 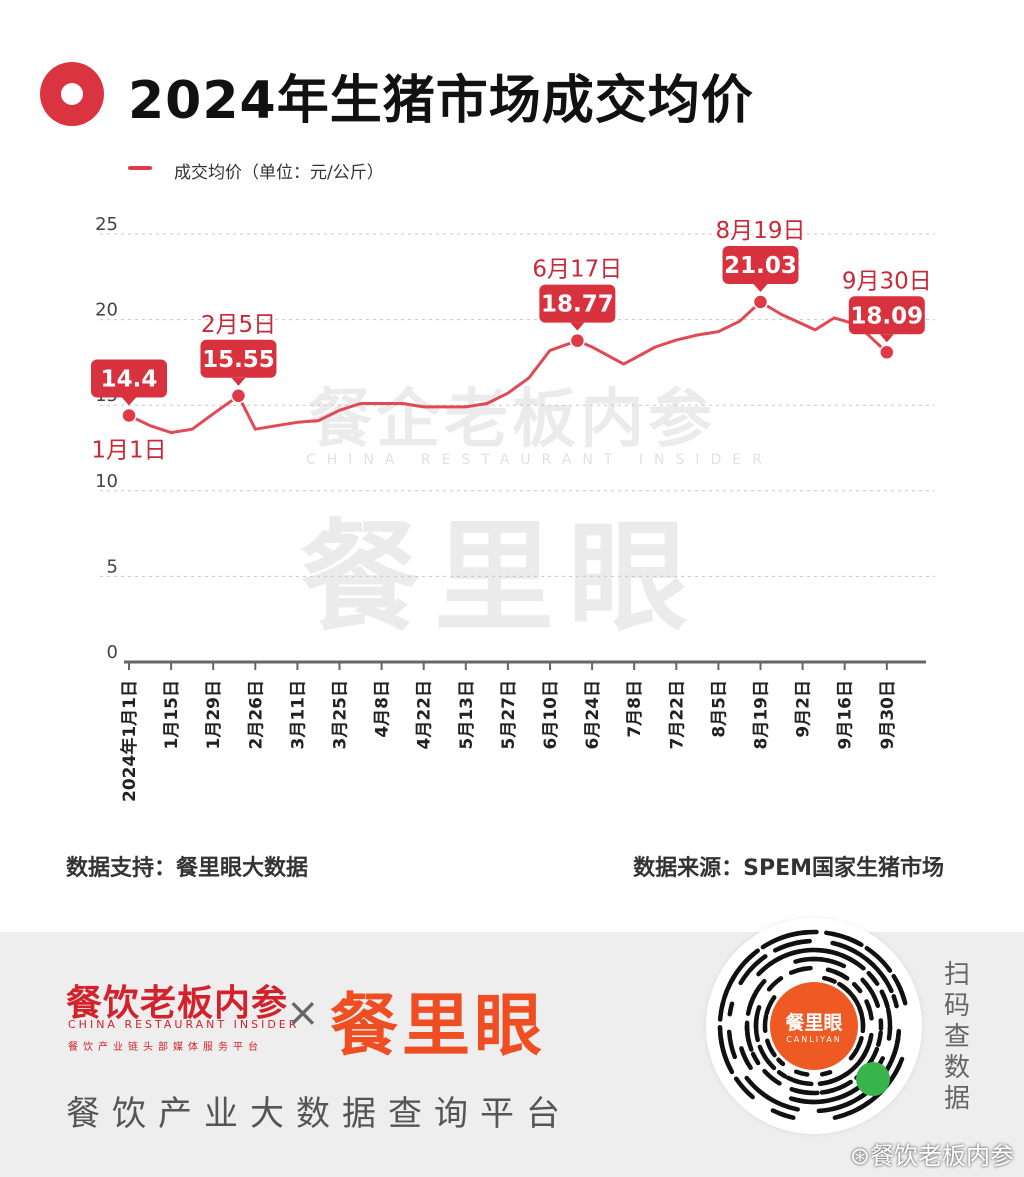 What do you see at coordinates (593, 715) in the screenshot?
I see `x-tick-label: 6月24日` at bounding box center [593, 715].